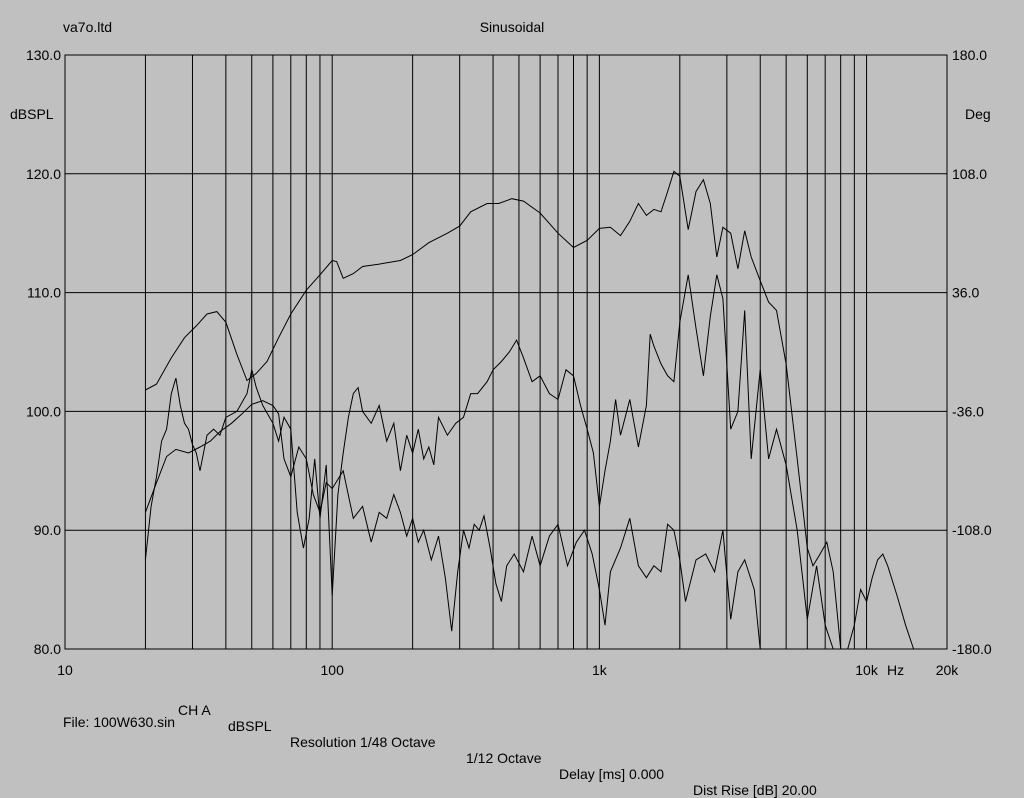  What do you see at coordinates (250, 726) in the screenshot?
I see `footer-units: dBSPL` at bounding box center [250, 726].